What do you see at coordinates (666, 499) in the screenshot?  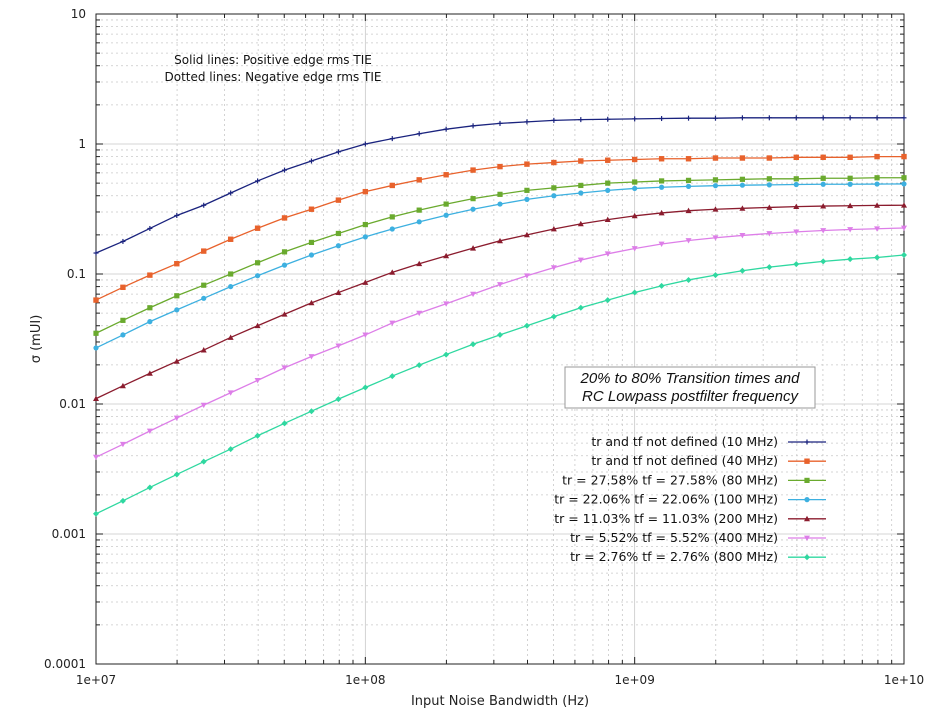 I see `legend-label: tr = 22.06% tf = 22.06% (100 MHz)` at bounding box center [666, 499].